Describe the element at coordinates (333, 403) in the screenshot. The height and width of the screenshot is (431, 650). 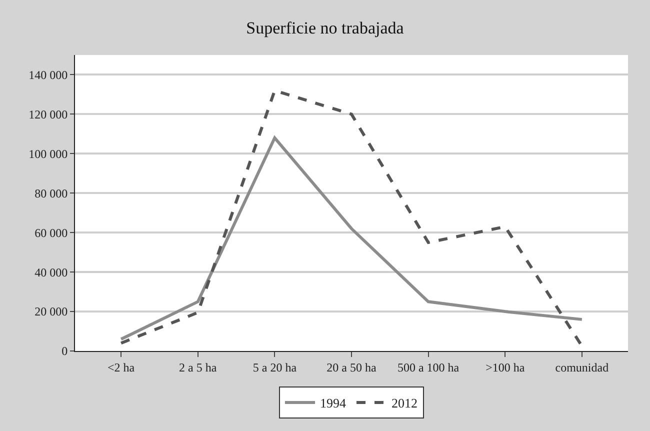
I see `legend-label: 1994` at that location.